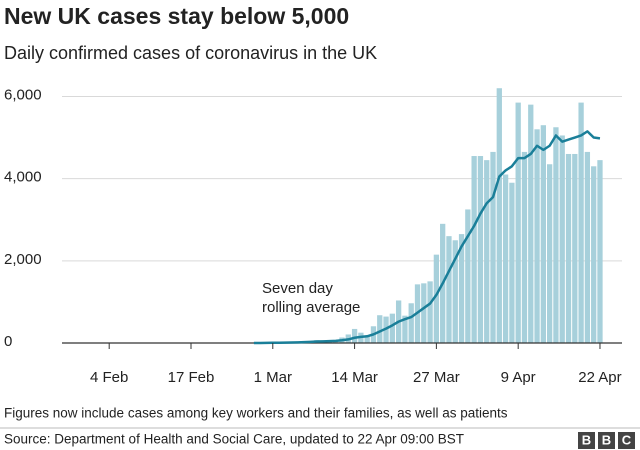  I want to click on x-tick-label: 14 Mar, so click(354, 377).